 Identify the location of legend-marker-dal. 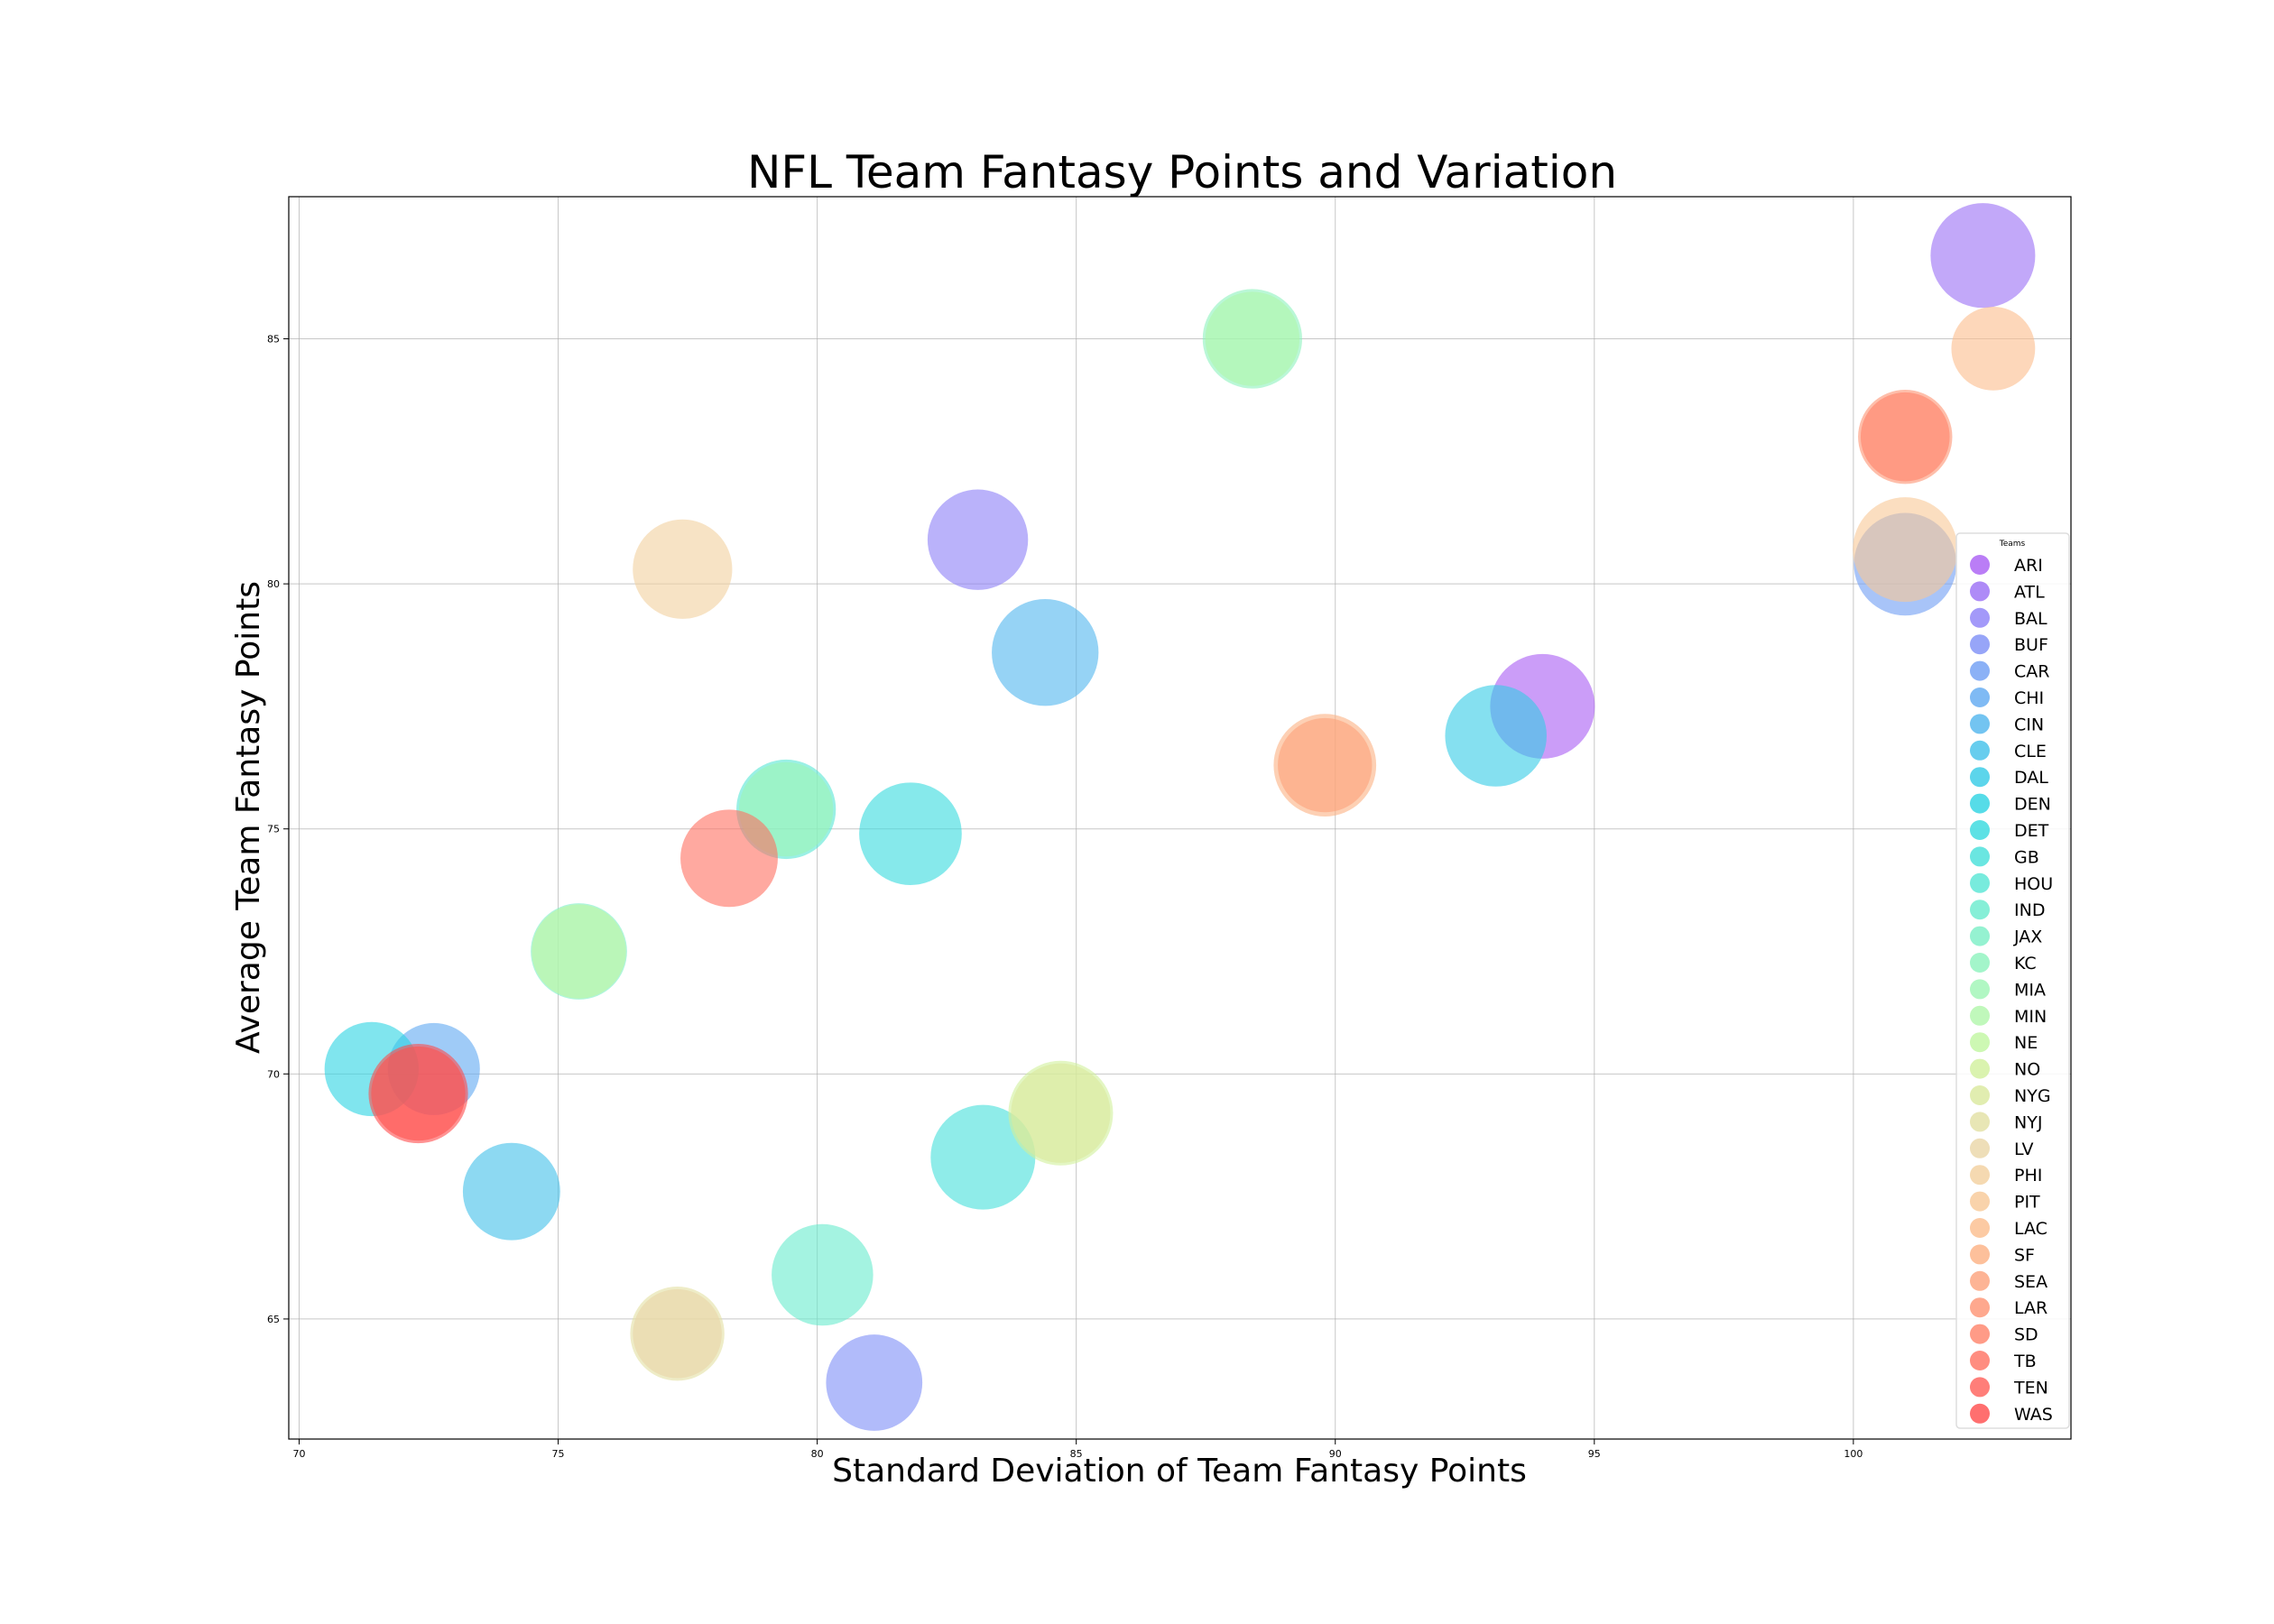
(1980, 777).